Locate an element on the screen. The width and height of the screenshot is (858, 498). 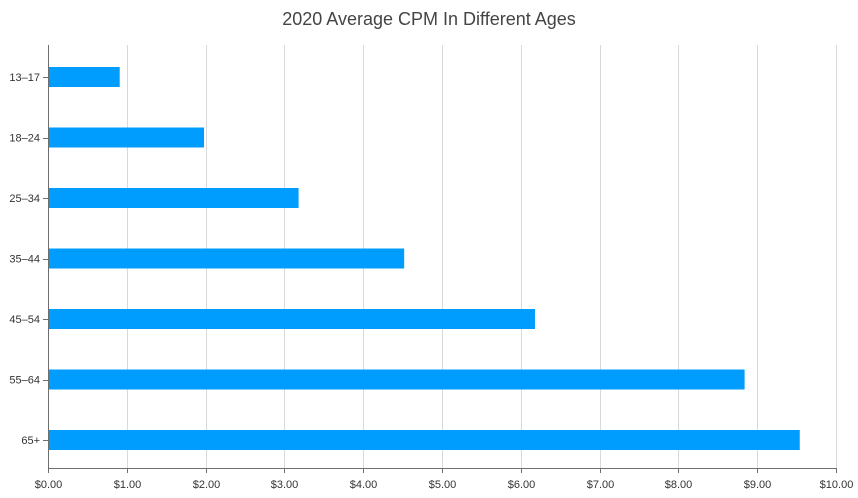
x-tick-label: $4.00 is located at coordinates (364, 485).